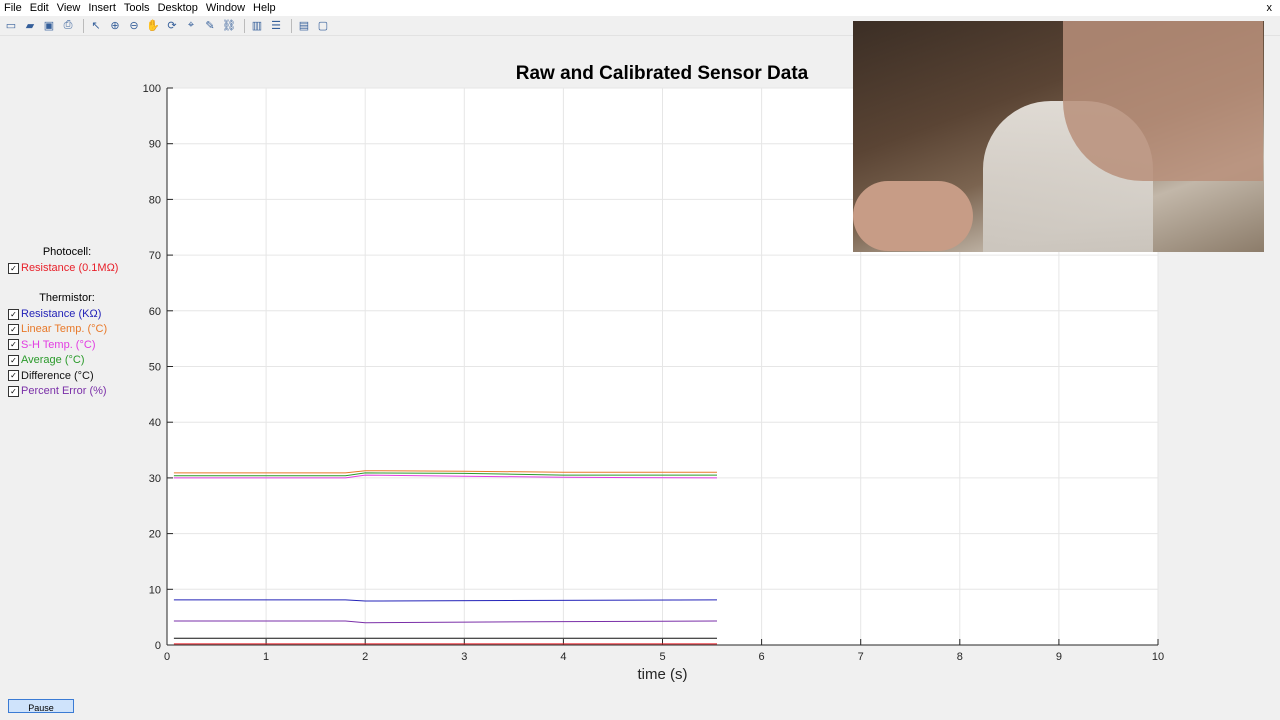  What do you see at coordinates (102, 8) in the screenshot?
I see `menu-insert: Insert` at bounding box center [102, 8].